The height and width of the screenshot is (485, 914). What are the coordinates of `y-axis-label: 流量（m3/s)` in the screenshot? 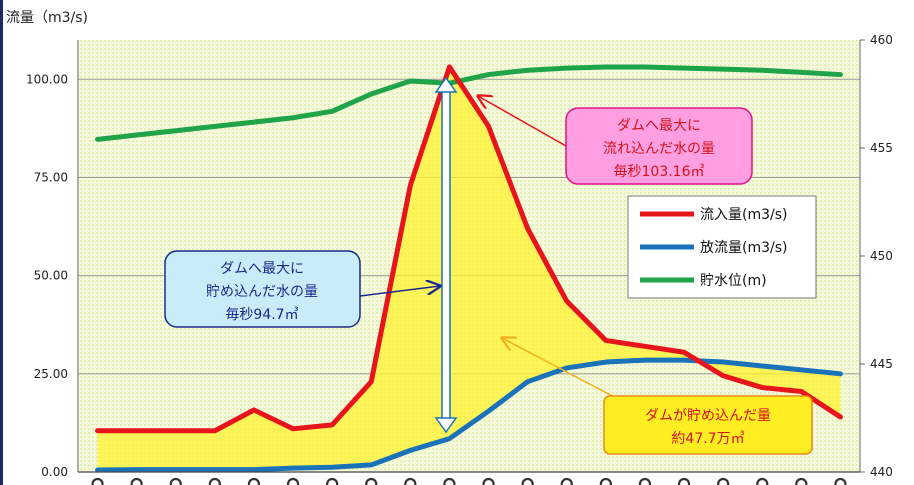 It's located at (47, 18).